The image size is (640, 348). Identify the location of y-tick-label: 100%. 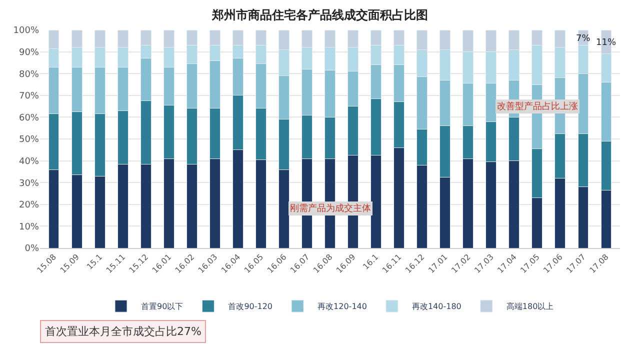
(26, 31).